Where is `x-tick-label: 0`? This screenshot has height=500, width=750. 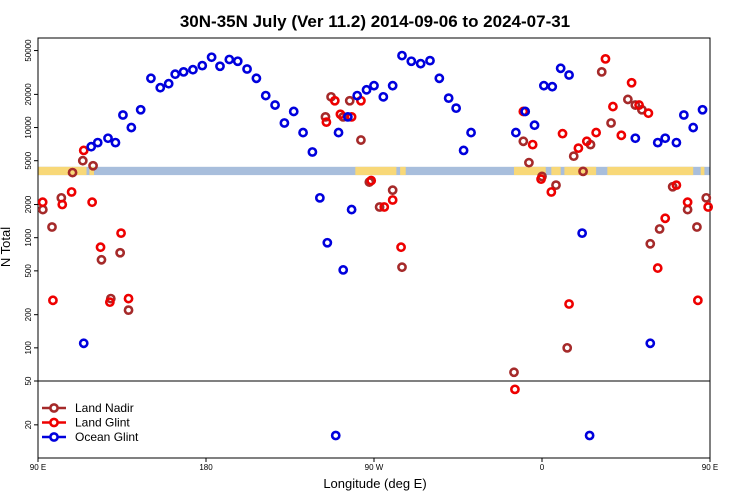
x-tick-label: 0 is located at coordinates (542, 467).